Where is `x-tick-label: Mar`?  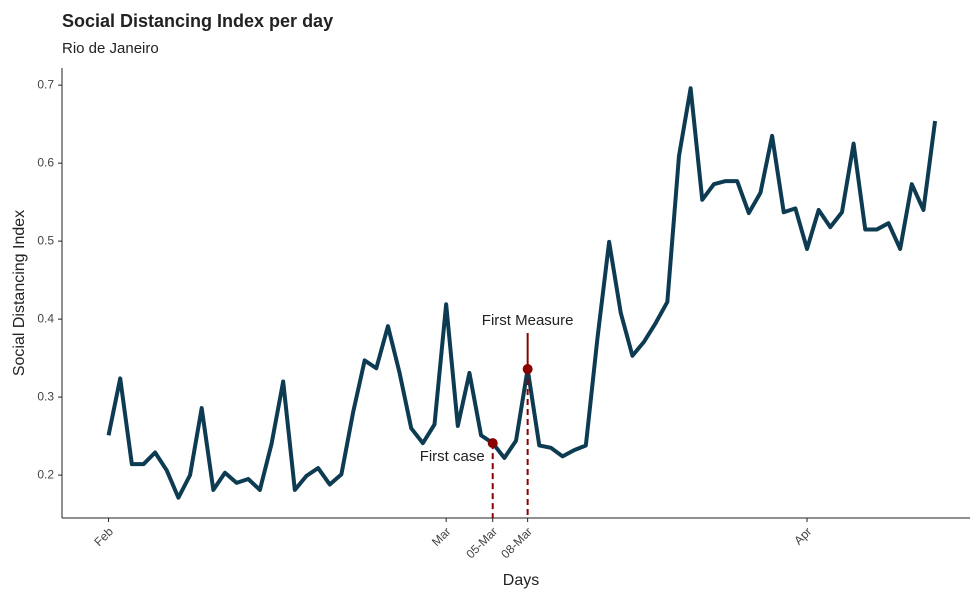
x-tick-label: Mar is located at coordinates (441, 536).